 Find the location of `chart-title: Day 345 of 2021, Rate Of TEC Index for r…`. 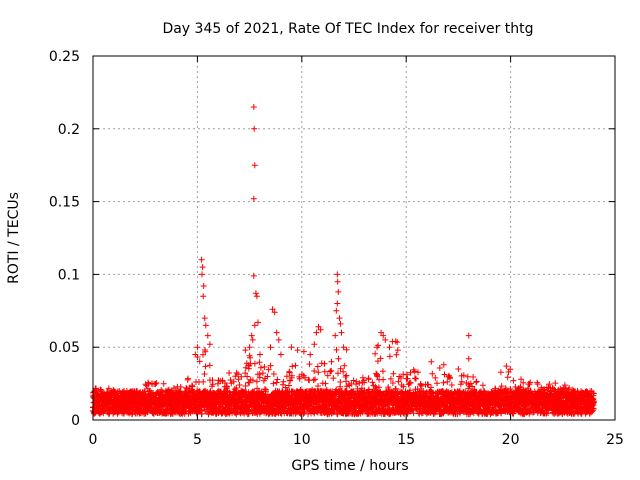

chart-title: Day 345 of 2021, Rate Of TEC Index for r… is located at coordinates (347, 29).